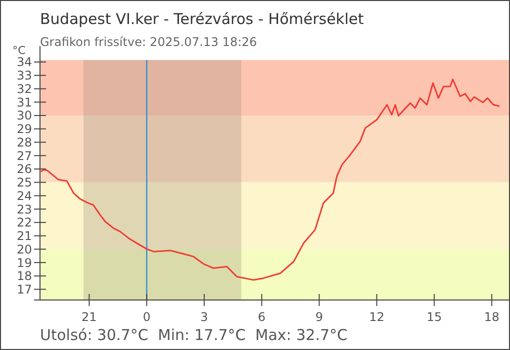  I want to click on y-axis-title: °C, so click(19, 50).